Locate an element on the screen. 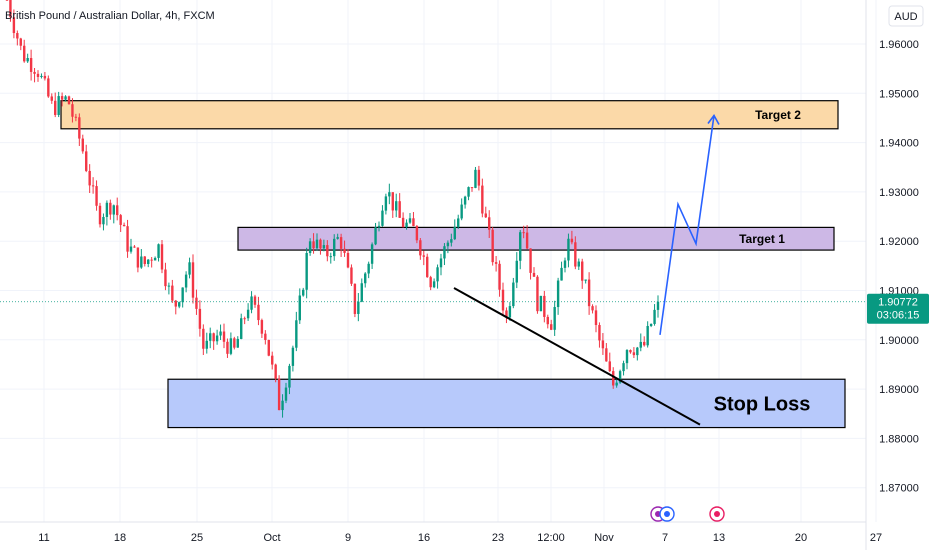 Image resolution: width=932 pixels, height=550 pixels. currency-badge is located at coordinates (906, 16).